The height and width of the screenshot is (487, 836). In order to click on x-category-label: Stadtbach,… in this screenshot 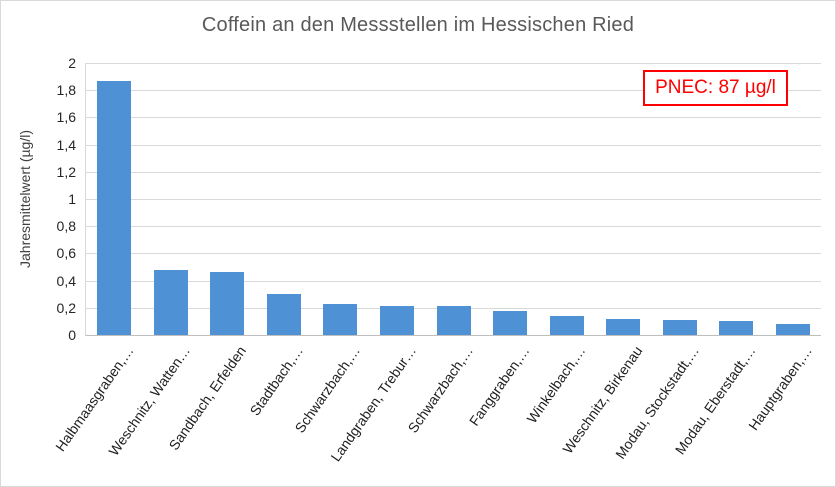, I will do `click(276, 381)`.